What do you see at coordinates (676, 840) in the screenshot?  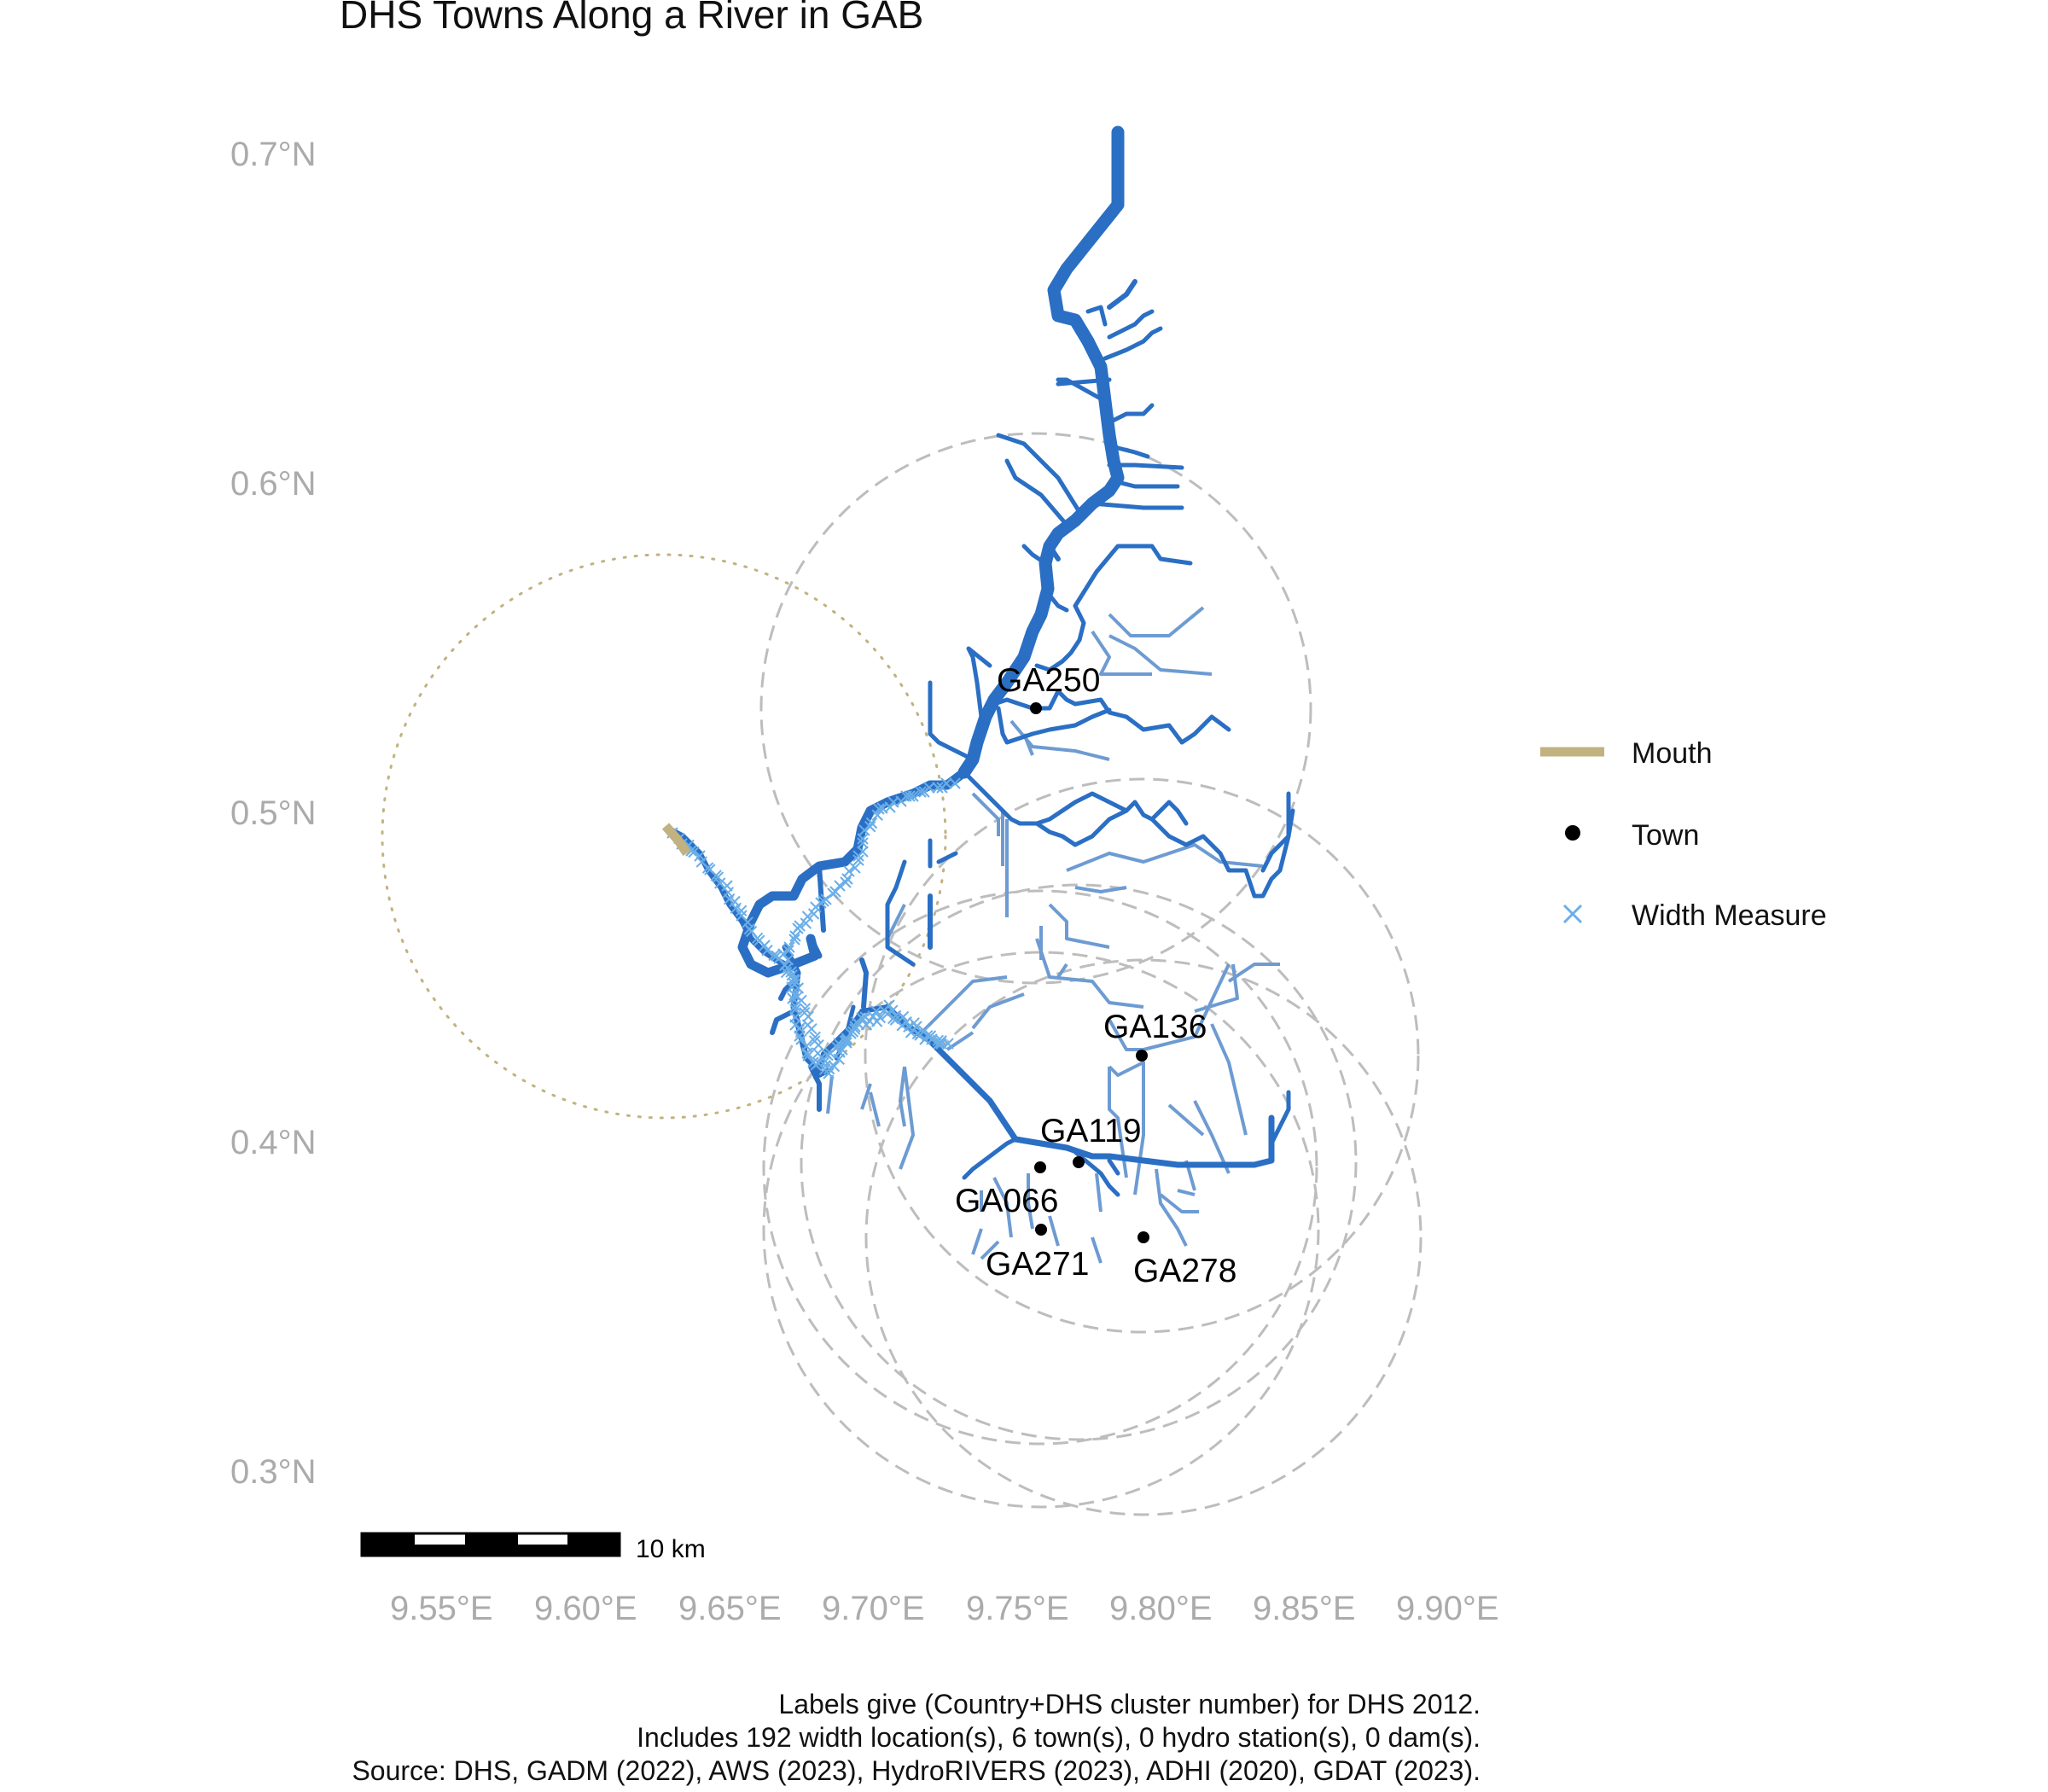 I see `river-mouth-segment` at bounding box center [676, 840].